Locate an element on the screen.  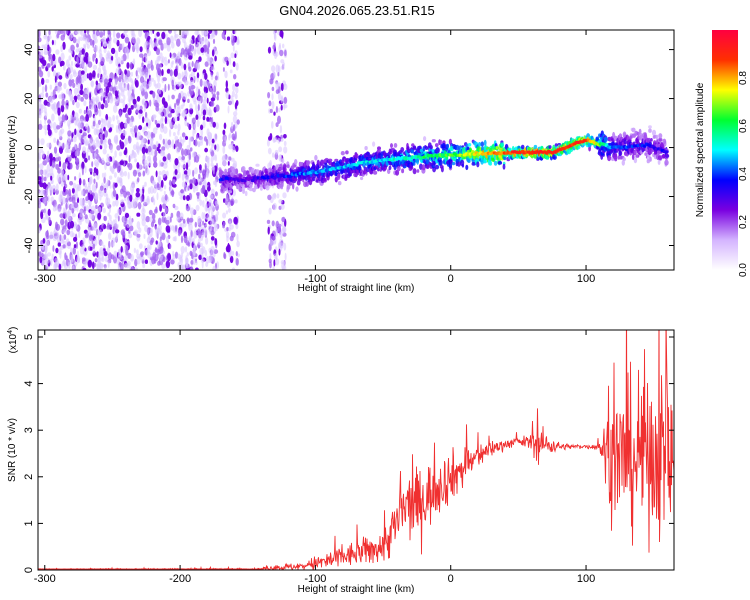
x-tick-label: -100 is located at coordinates (315, 579).